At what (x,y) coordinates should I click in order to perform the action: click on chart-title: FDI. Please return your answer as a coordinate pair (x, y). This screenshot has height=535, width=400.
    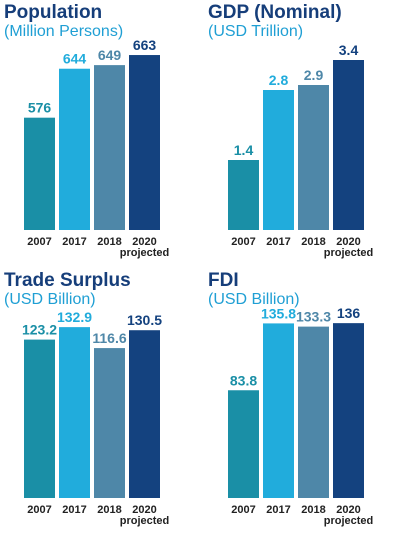
    Looking at the image, I should click on (223, 280).